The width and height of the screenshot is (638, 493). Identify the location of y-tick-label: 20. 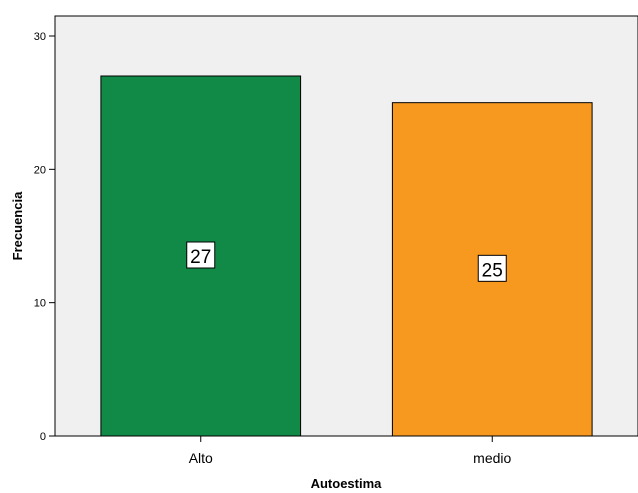
(40, 170).